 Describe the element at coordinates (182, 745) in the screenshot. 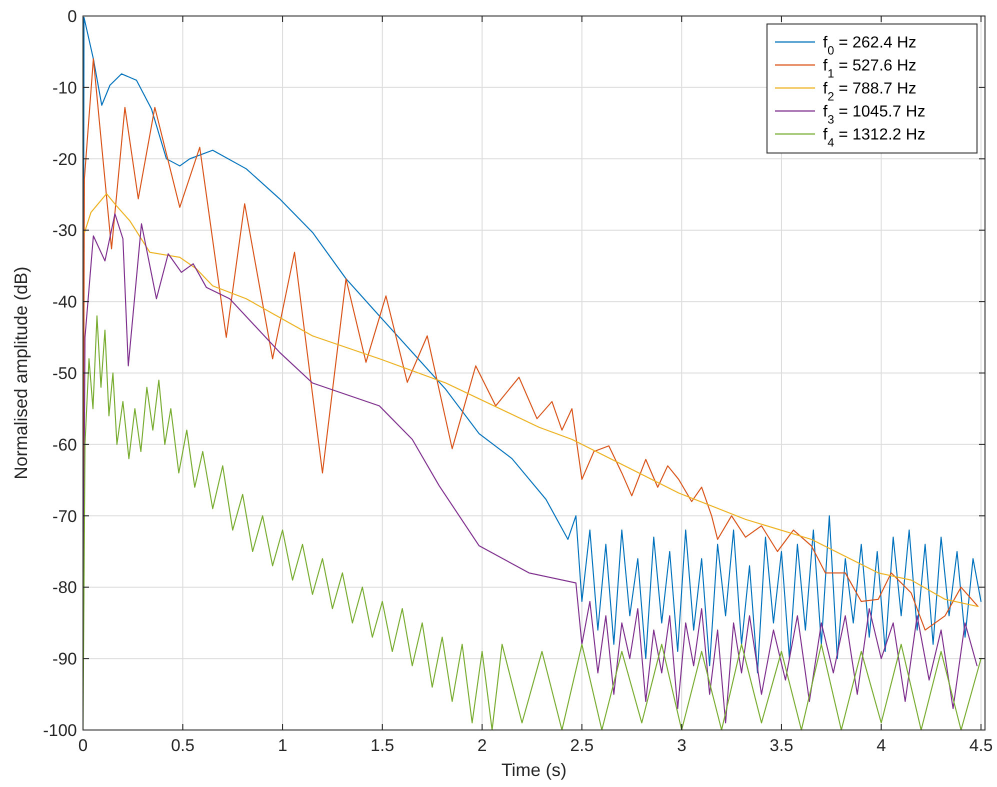

I see `x-tick-label: 0.5` at that location.